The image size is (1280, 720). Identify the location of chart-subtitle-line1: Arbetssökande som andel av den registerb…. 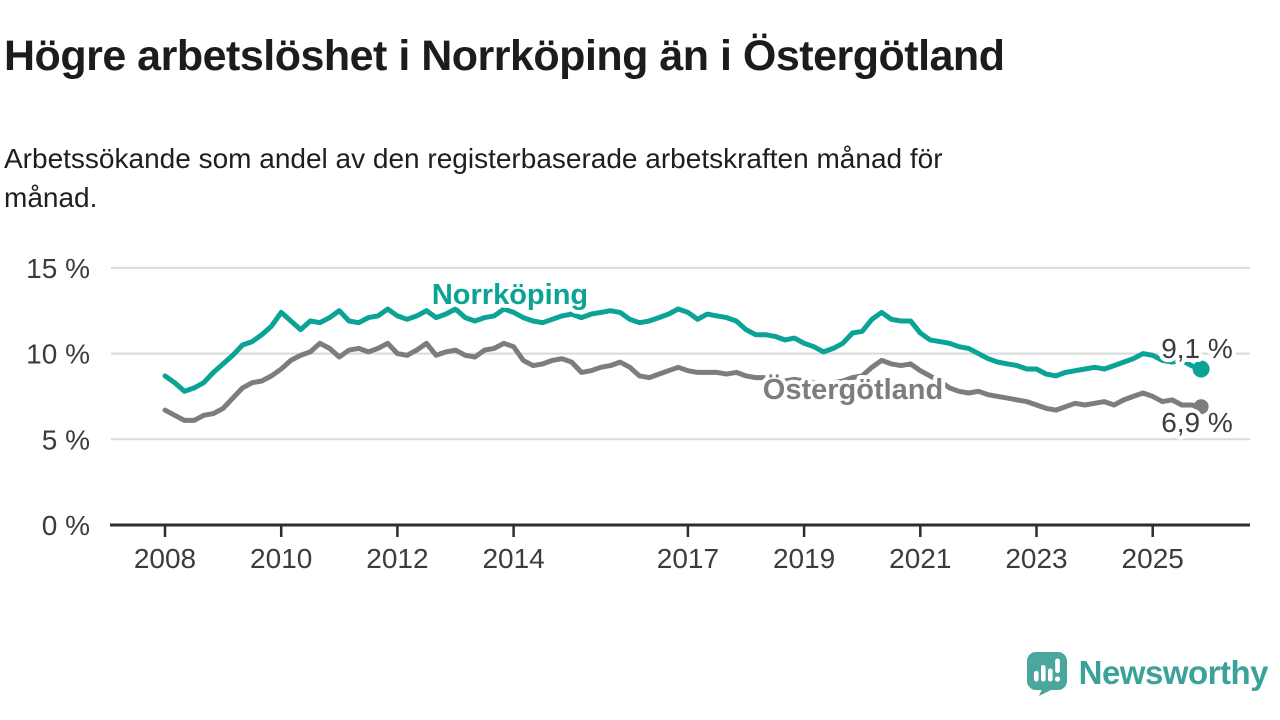
(473, 158).